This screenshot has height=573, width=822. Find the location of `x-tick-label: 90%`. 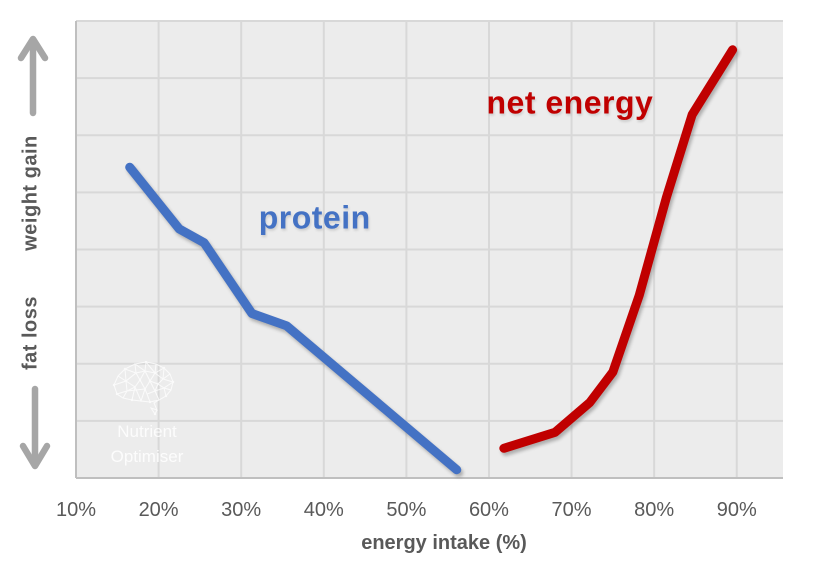

x-tick-label: 90% is located at coordinates (736, 510).